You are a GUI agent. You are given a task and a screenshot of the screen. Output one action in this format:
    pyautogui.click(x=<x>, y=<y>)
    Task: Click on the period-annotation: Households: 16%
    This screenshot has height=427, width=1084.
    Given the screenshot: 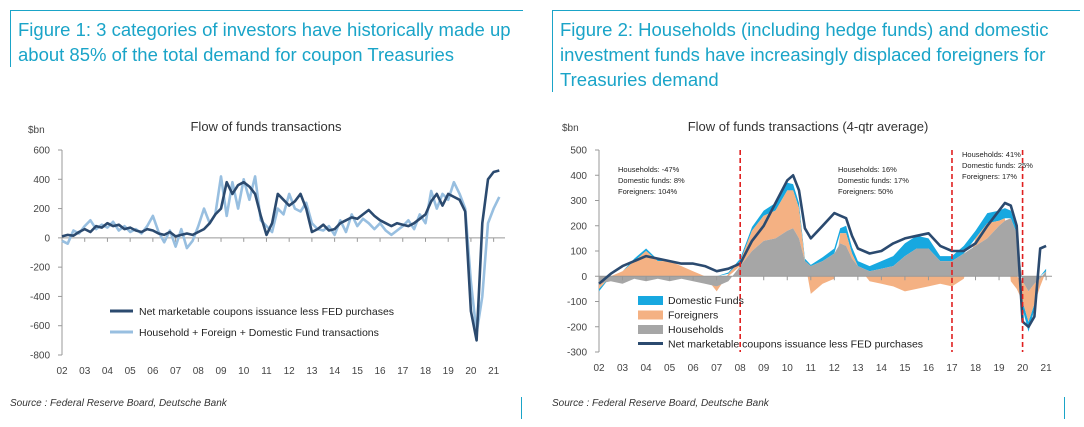 What is the action you would take?
    pyautogui.click(x=867, y=169)
    